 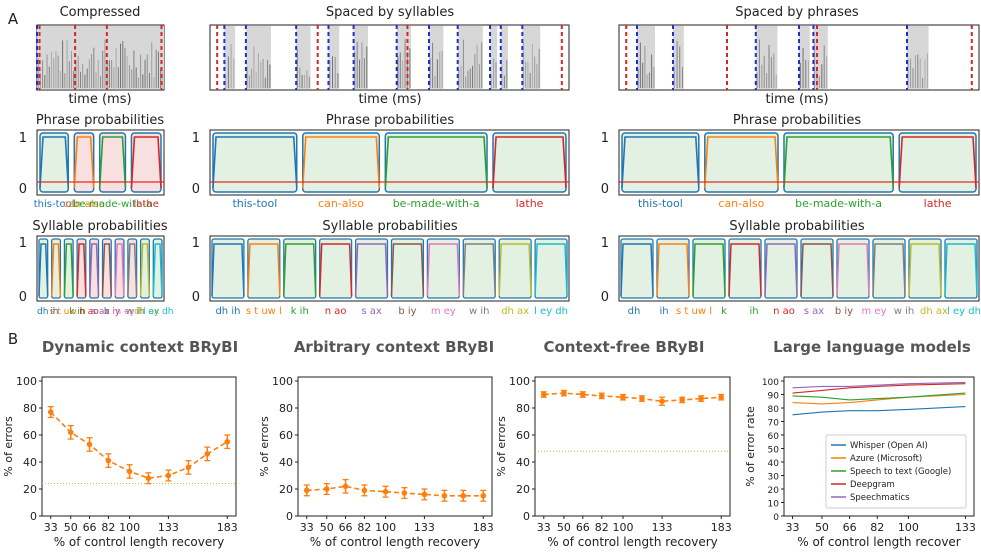 I want to click on legend-entry: Azure (Microsoft), so click(x=886, y=459).